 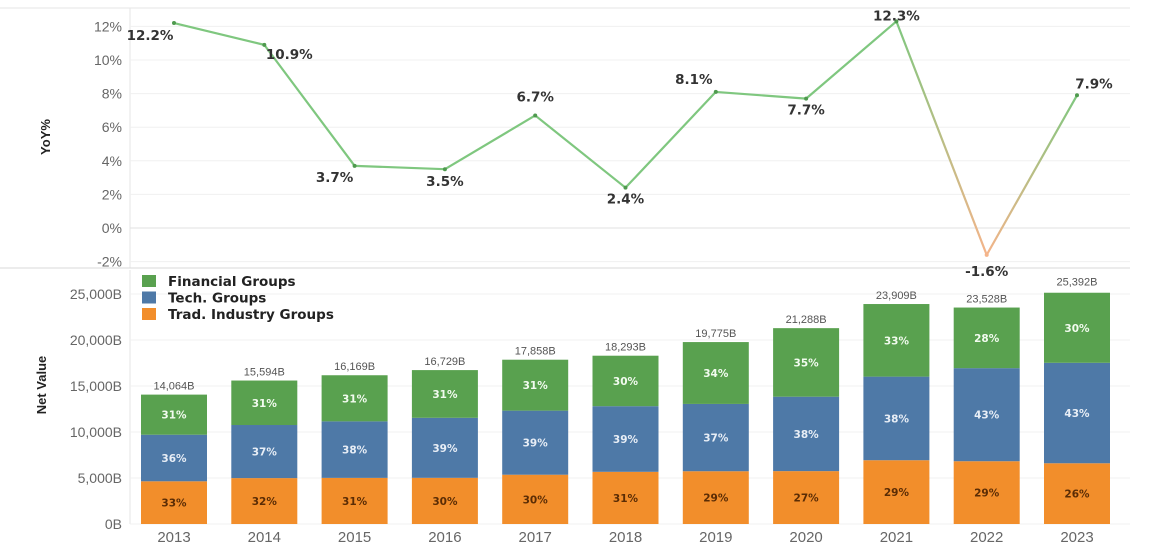 What do you see at coordinates (217, 299) in the screenshot?
I see `legend-item-label: Tech. Groups` at bounding box center [217, 299].